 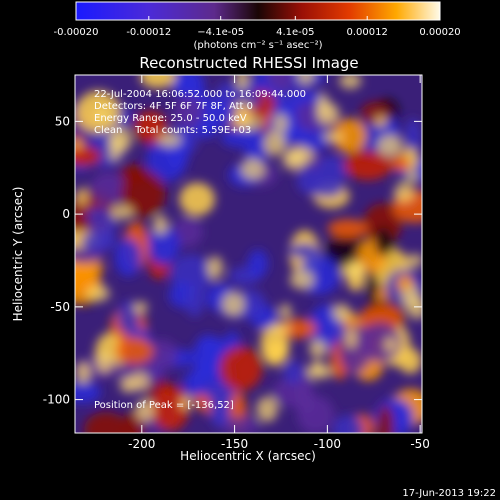 I want to click on annotation-clean-counts: Clean Total counts: 5.59E+03, so click(x=172, y=130).